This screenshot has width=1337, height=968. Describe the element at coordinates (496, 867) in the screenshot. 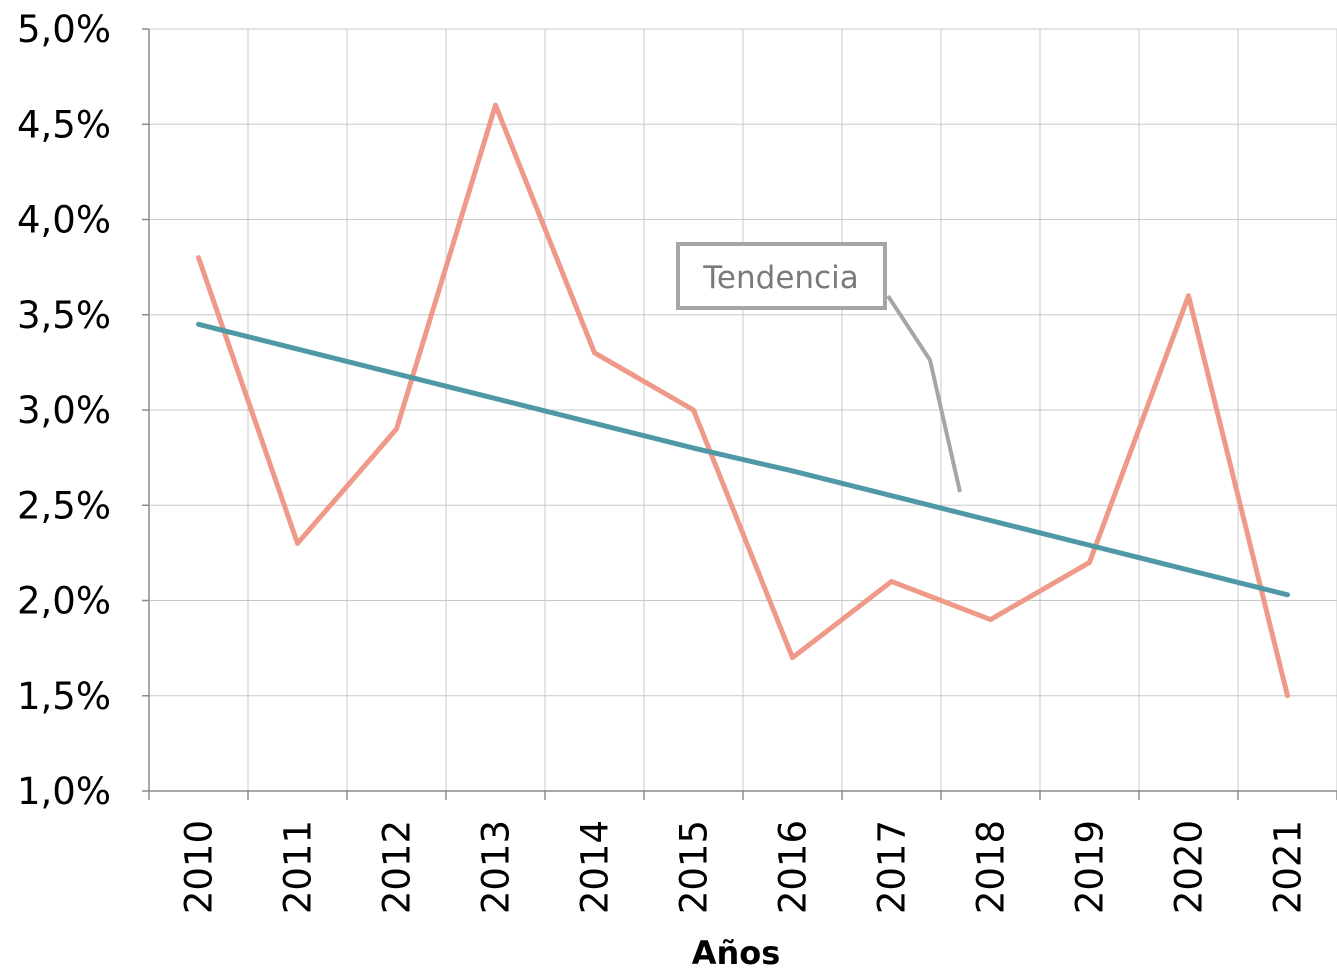

I see `x-tick-label: 2013` at that location.